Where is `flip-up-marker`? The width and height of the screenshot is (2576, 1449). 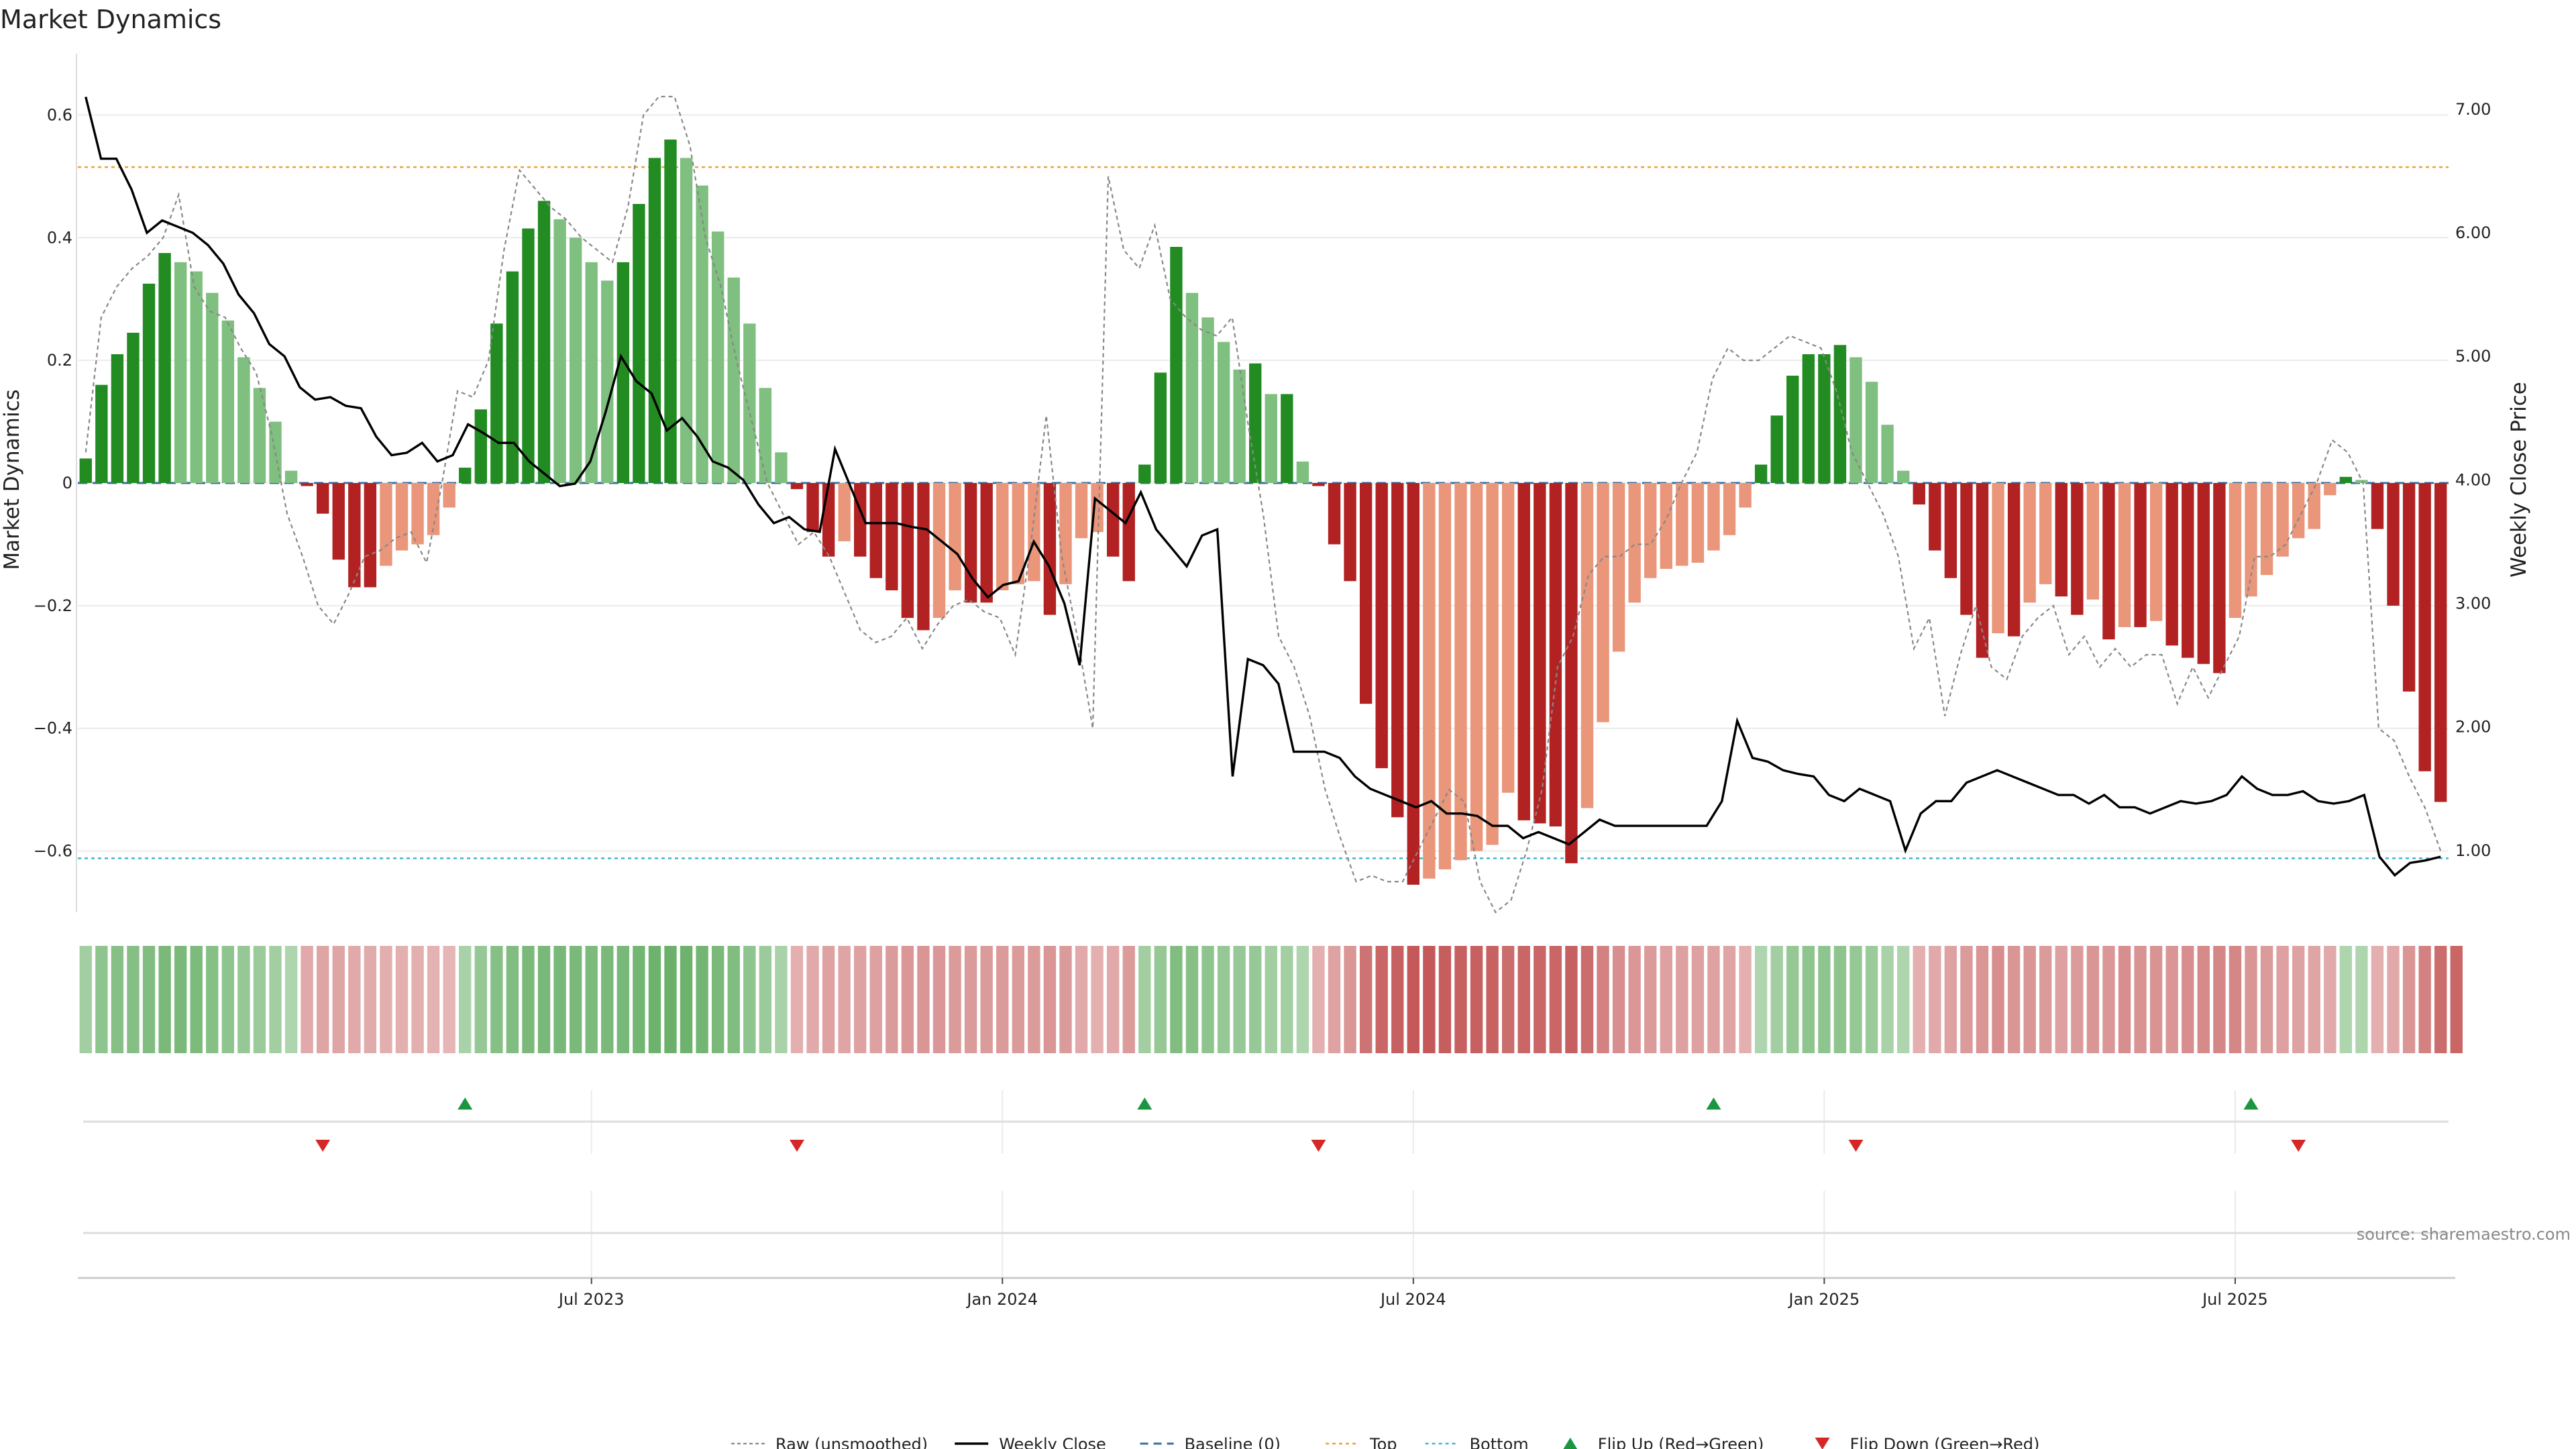 flip-up-marker is located at coordinates (2251, 1103).